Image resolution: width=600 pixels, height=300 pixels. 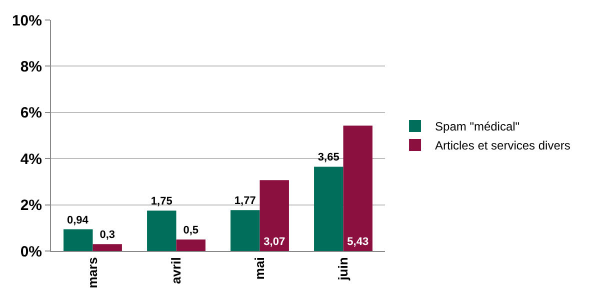 I want to click on data-label: 0,3, so click(x=108, y=235).